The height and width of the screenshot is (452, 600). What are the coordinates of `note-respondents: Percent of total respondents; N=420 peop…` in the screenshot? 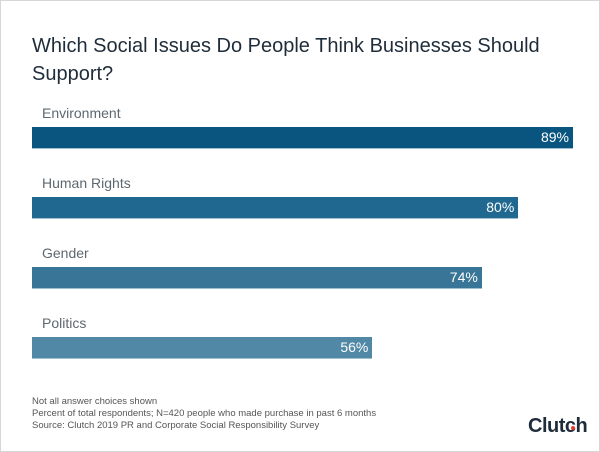 It's located at (204, 413).